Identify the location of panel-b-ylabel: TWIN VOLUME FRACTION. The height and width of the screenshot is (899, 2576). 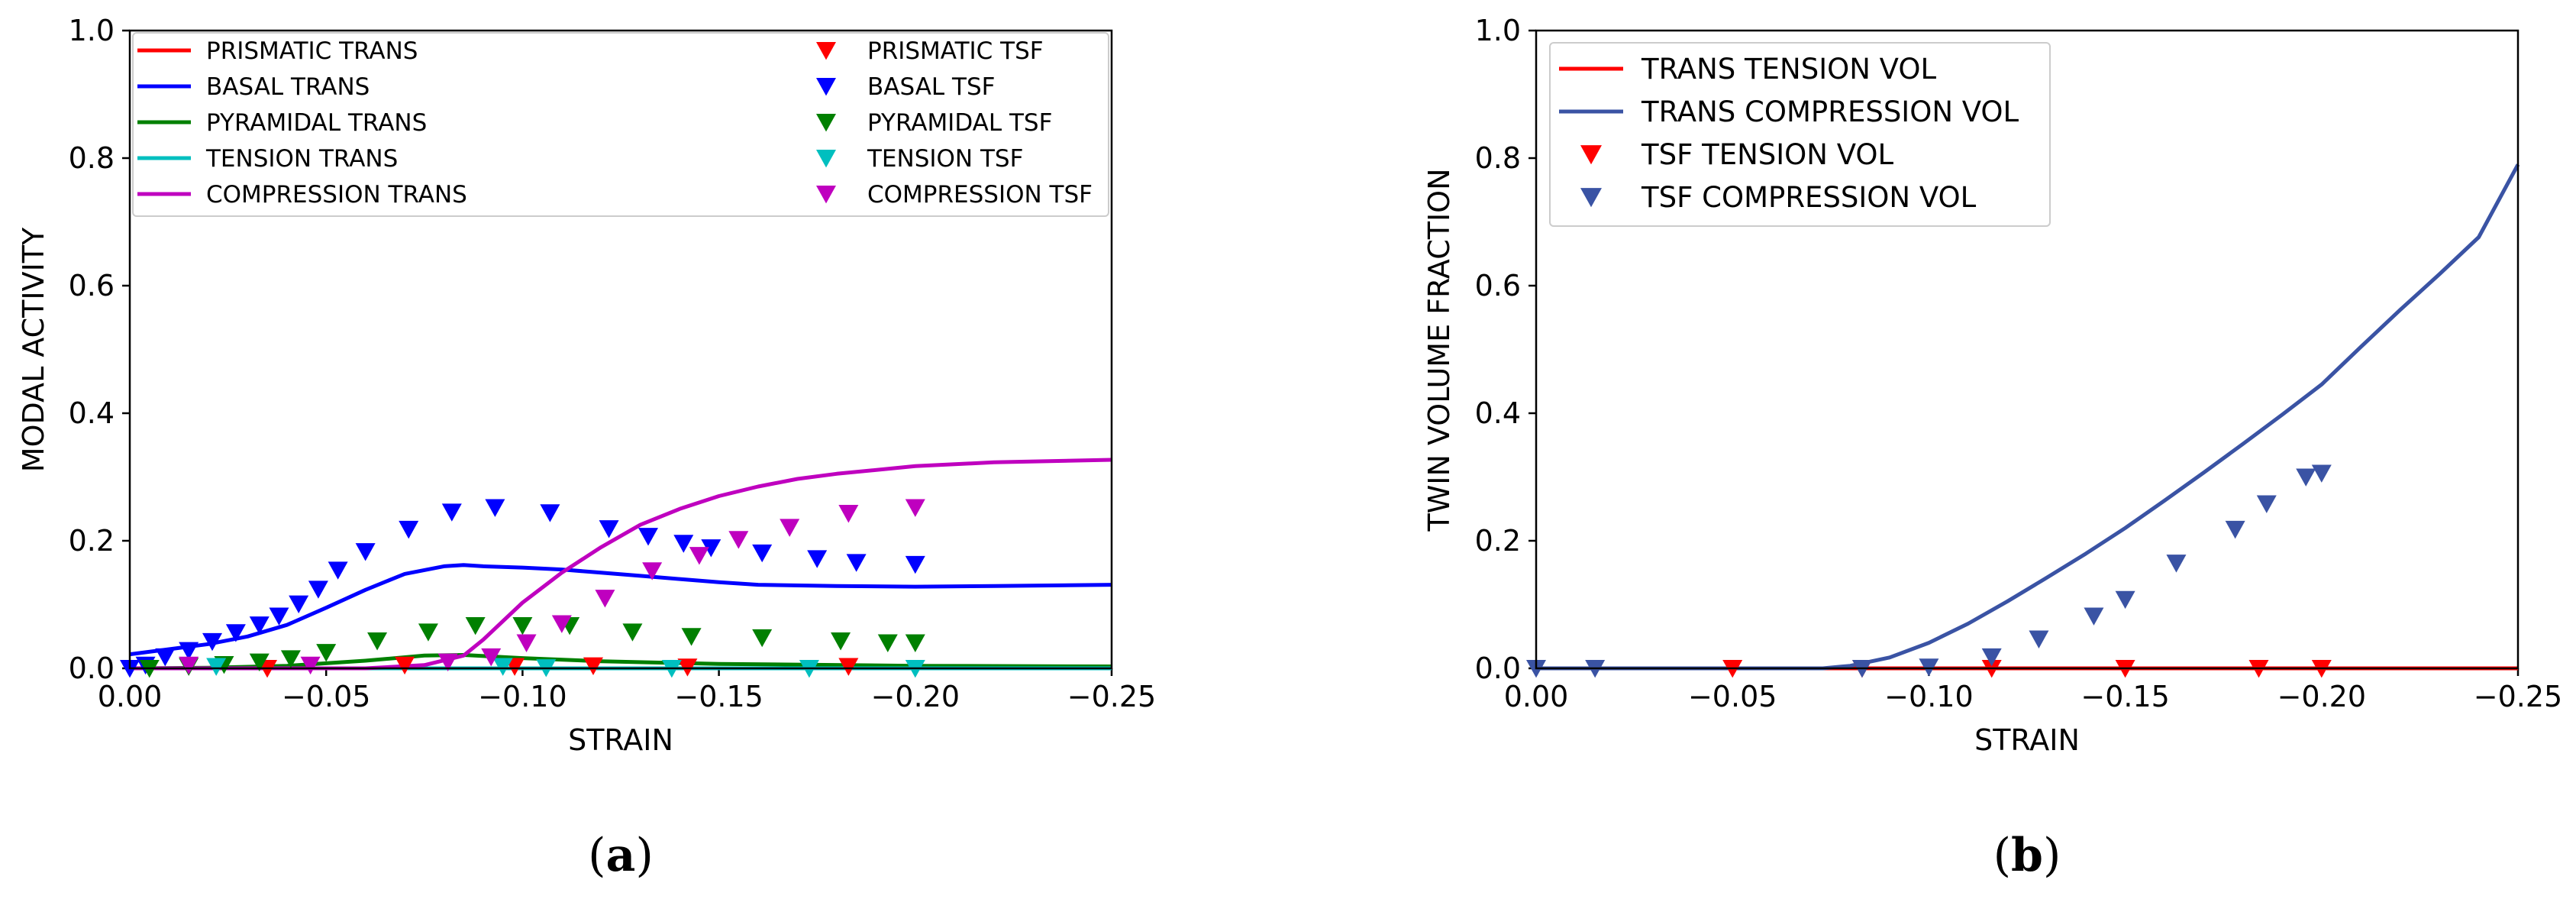
(1439, 350).